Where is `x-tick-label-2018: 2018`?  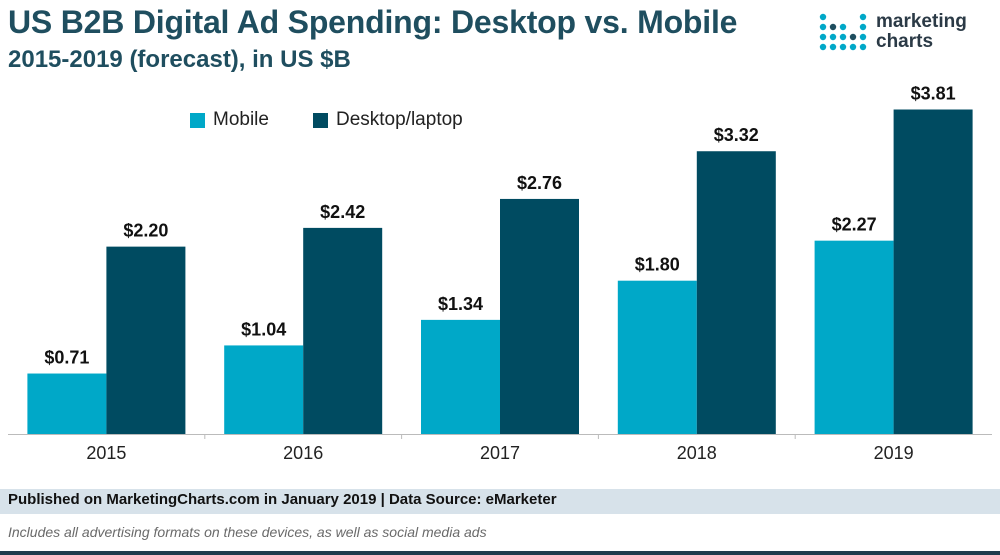
x-tick-label-2018: 2018 is located at coordinates (697, 453).